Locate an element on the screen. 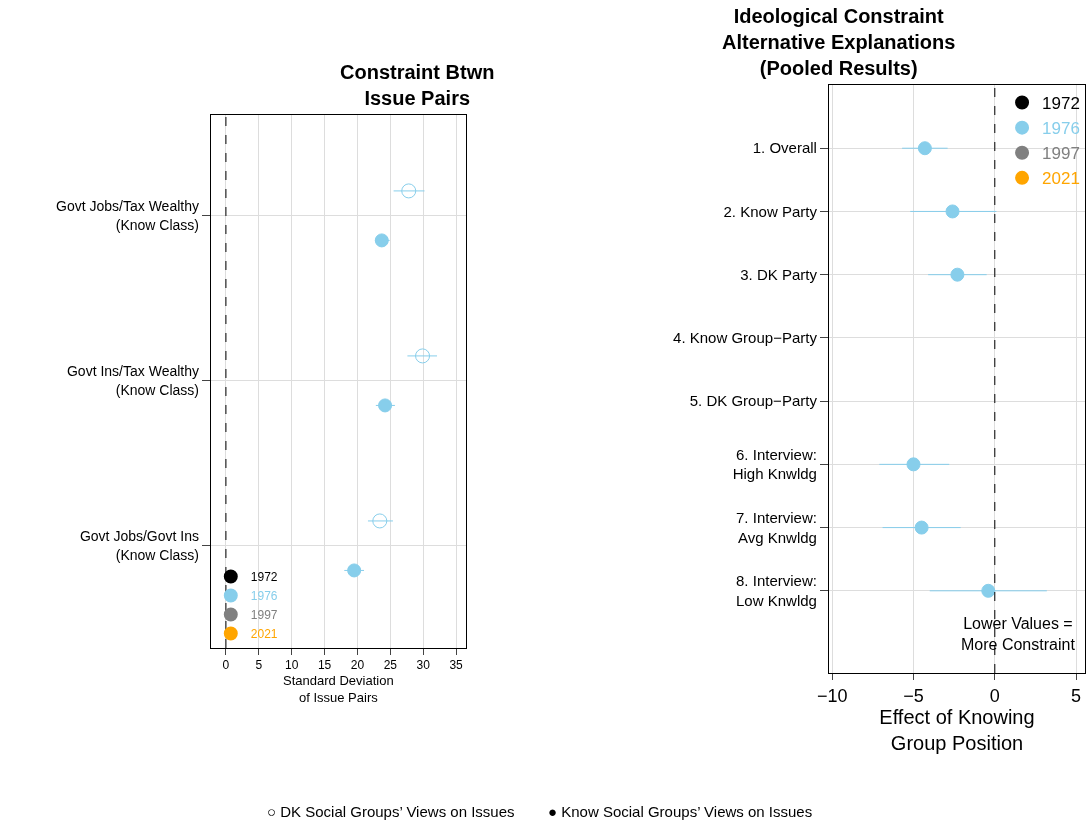  chart-title: Ideological Constraint Alternative Explanations (Pooled Results) is located at coordinates (839, 42).